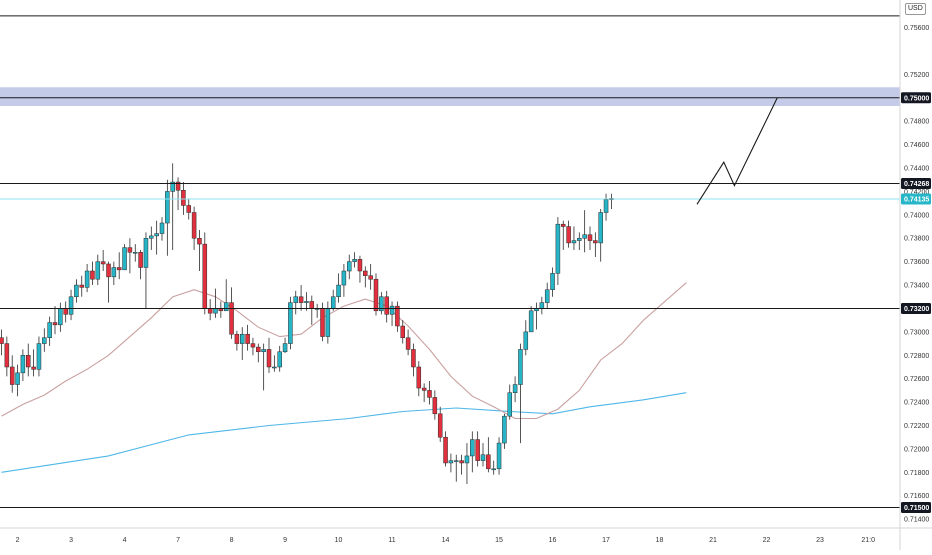 The image size is (932, 555). Describe the element at coordinates (713, 540) in the screenshot. I see `time-tick-label: 21` at that location.